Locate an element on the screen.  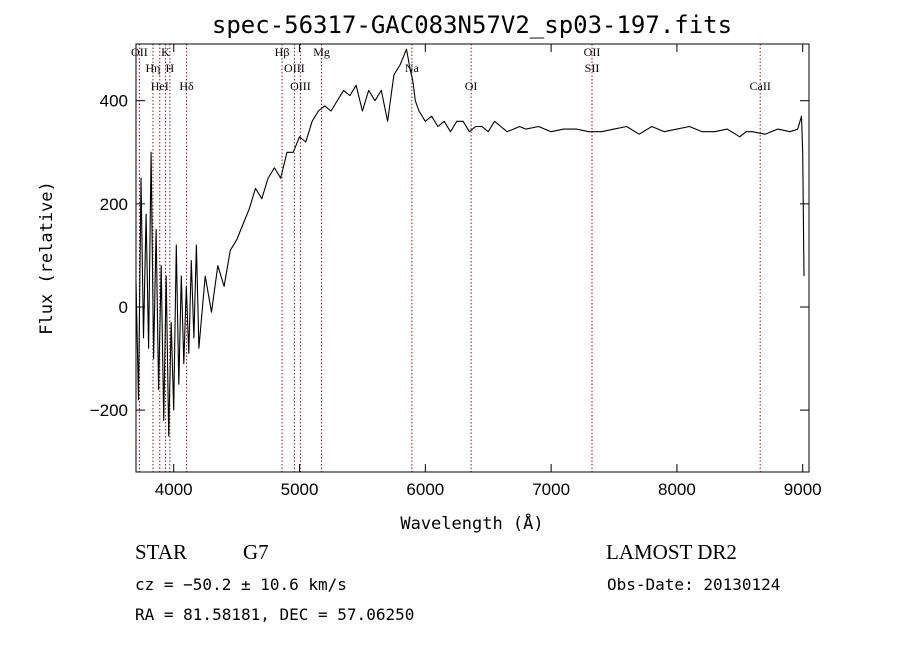
spectral-line-label-13: SII is located at coordinates (592, 68).